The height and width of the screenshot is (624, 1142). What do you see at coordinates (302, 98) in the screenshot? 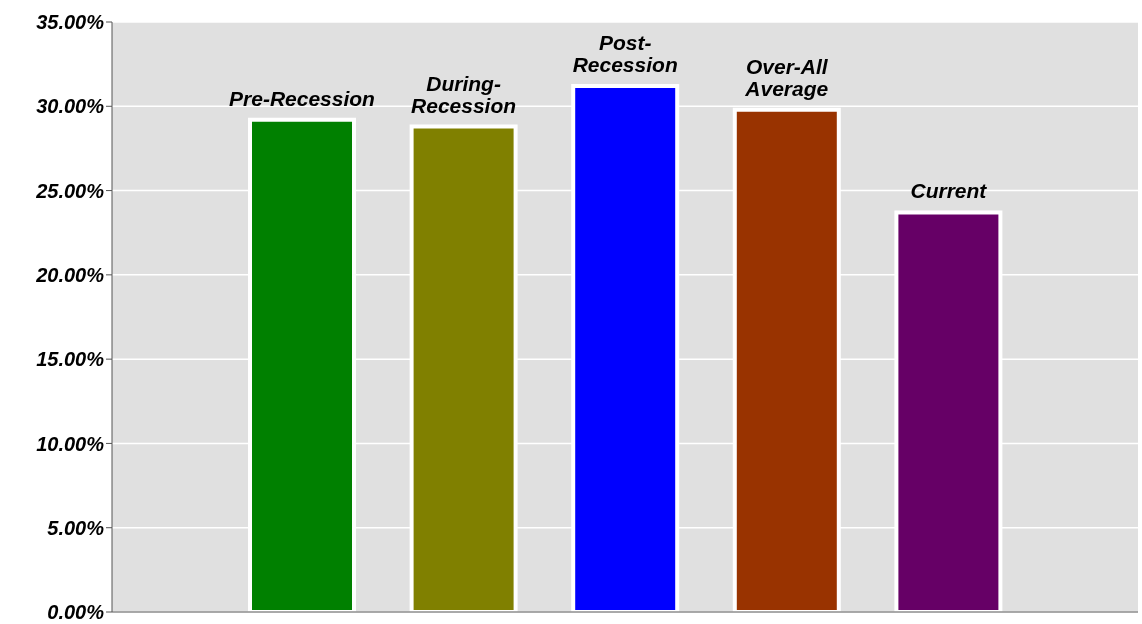
I see `x-tick-label: Pre-Recession` at bounding box center [302, 98].